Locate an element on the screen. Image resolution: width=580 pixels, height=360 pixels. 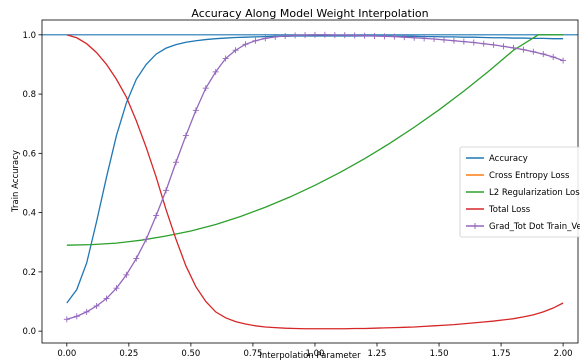
x-axis-label: Interpolation Parameter is located at coordinates (310, 355).